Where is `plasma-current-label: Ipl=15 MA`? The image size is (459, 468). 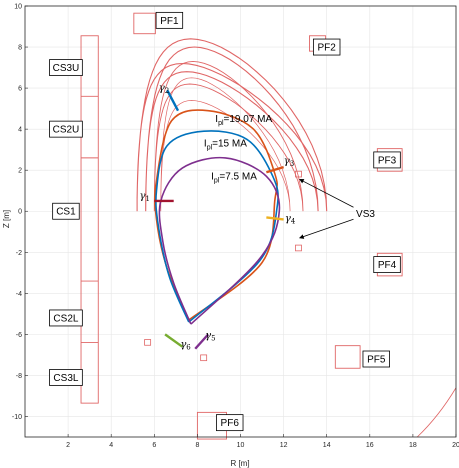 plasma-current-label: Ipl=15 MA is located at coordinates (225, 145).